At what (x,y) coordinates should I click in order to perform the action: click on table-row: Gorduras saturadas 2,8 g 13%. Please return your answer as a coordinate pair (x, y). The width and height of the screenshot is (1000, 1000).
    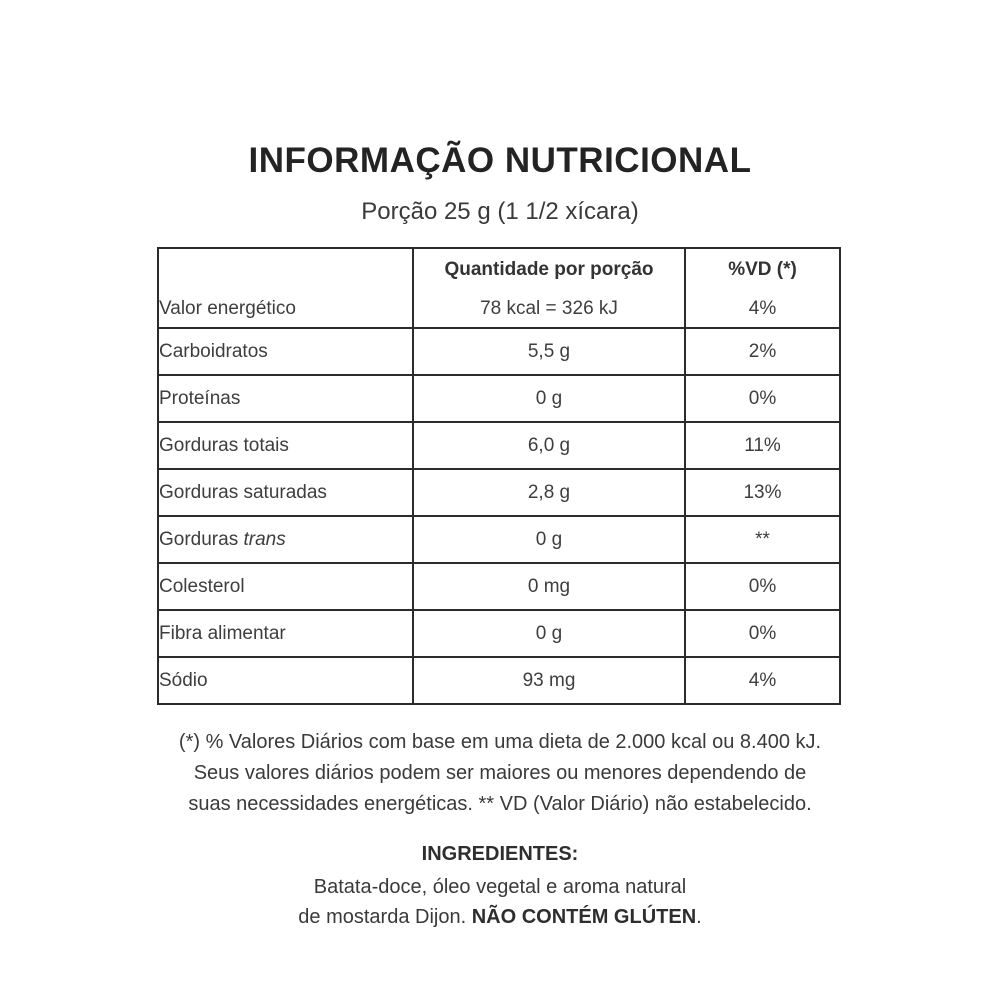
    Looking at the image, I should click on (499, 492).